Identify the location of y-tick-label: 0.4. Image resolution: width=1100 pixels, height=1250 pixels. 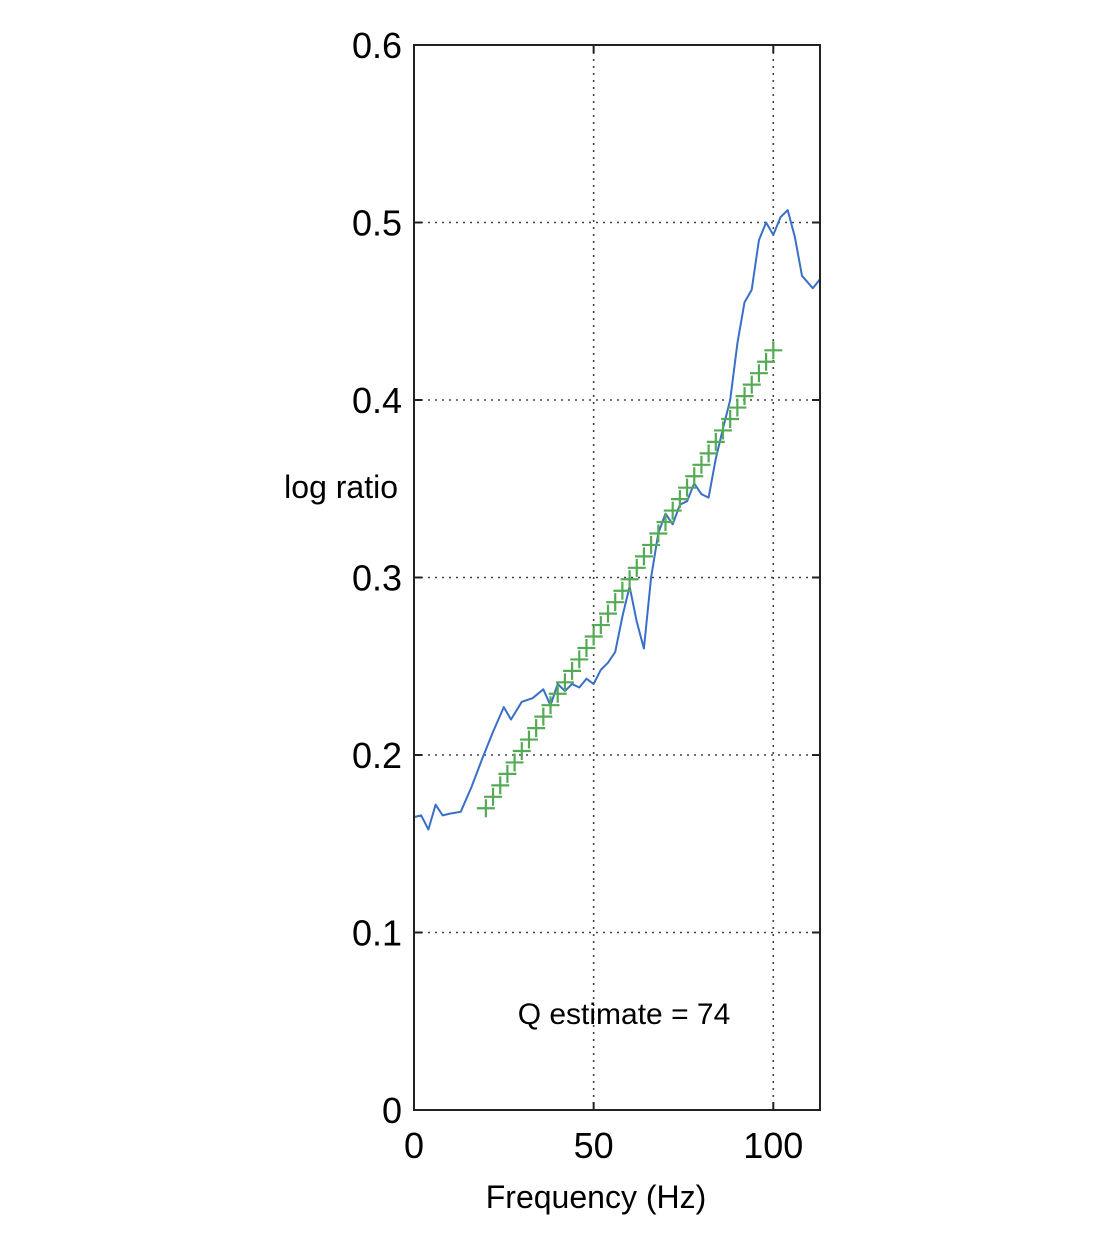
(377, 400).